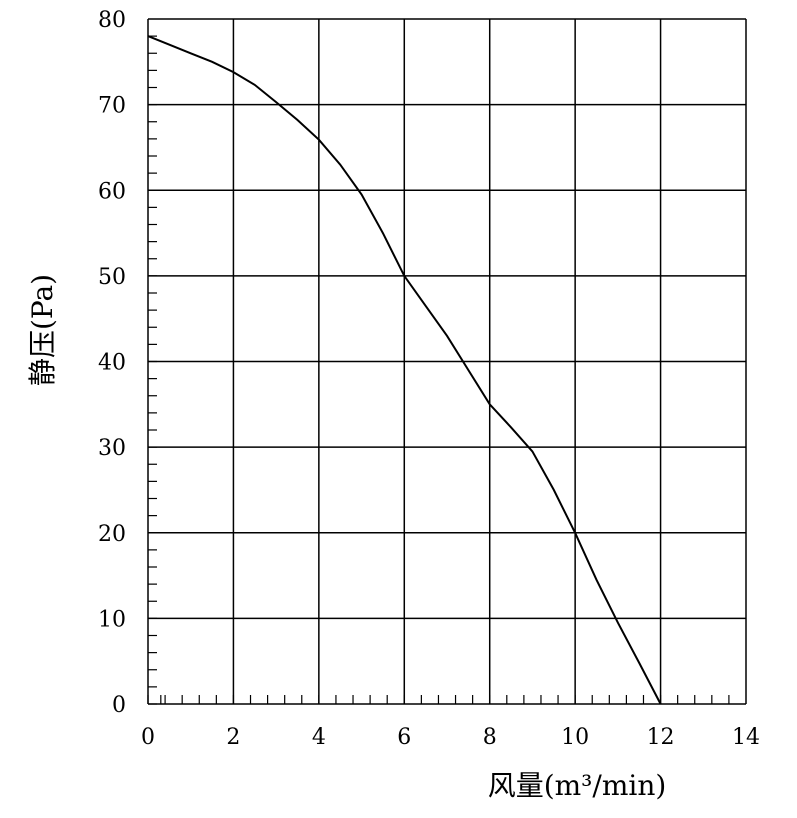 Image resolution: width=797 pixels, height=818 pixels. Describe the element at coordinates (112, 534) in the screenshot. I see `y-tick-label: 20` at that location.